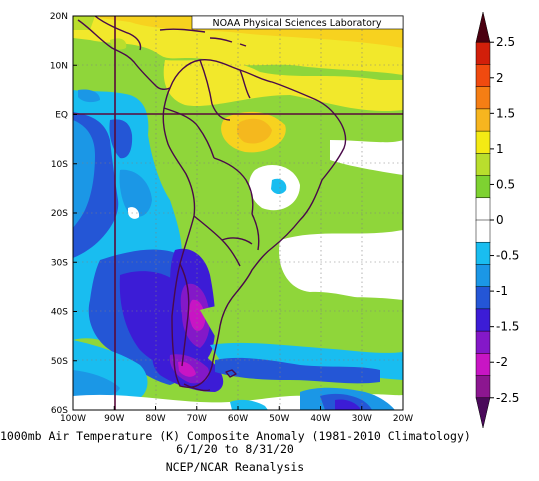 This screenshot has width=539, height=481. I want to click on colorbar-tick-label: 0.5, so click(505, 184).